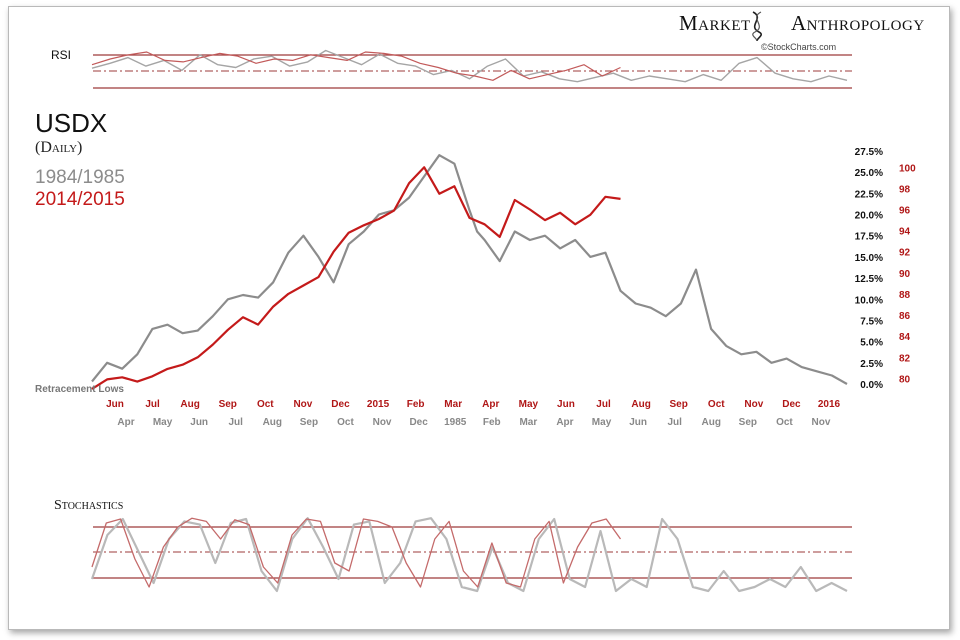 Image resolution: width=960 pixels, height=640 pixels. What do you see at coordinates (869, 300) in the screenshot?
I see `y-tick-percent: 10.0%` at bounding box center [869, 300].